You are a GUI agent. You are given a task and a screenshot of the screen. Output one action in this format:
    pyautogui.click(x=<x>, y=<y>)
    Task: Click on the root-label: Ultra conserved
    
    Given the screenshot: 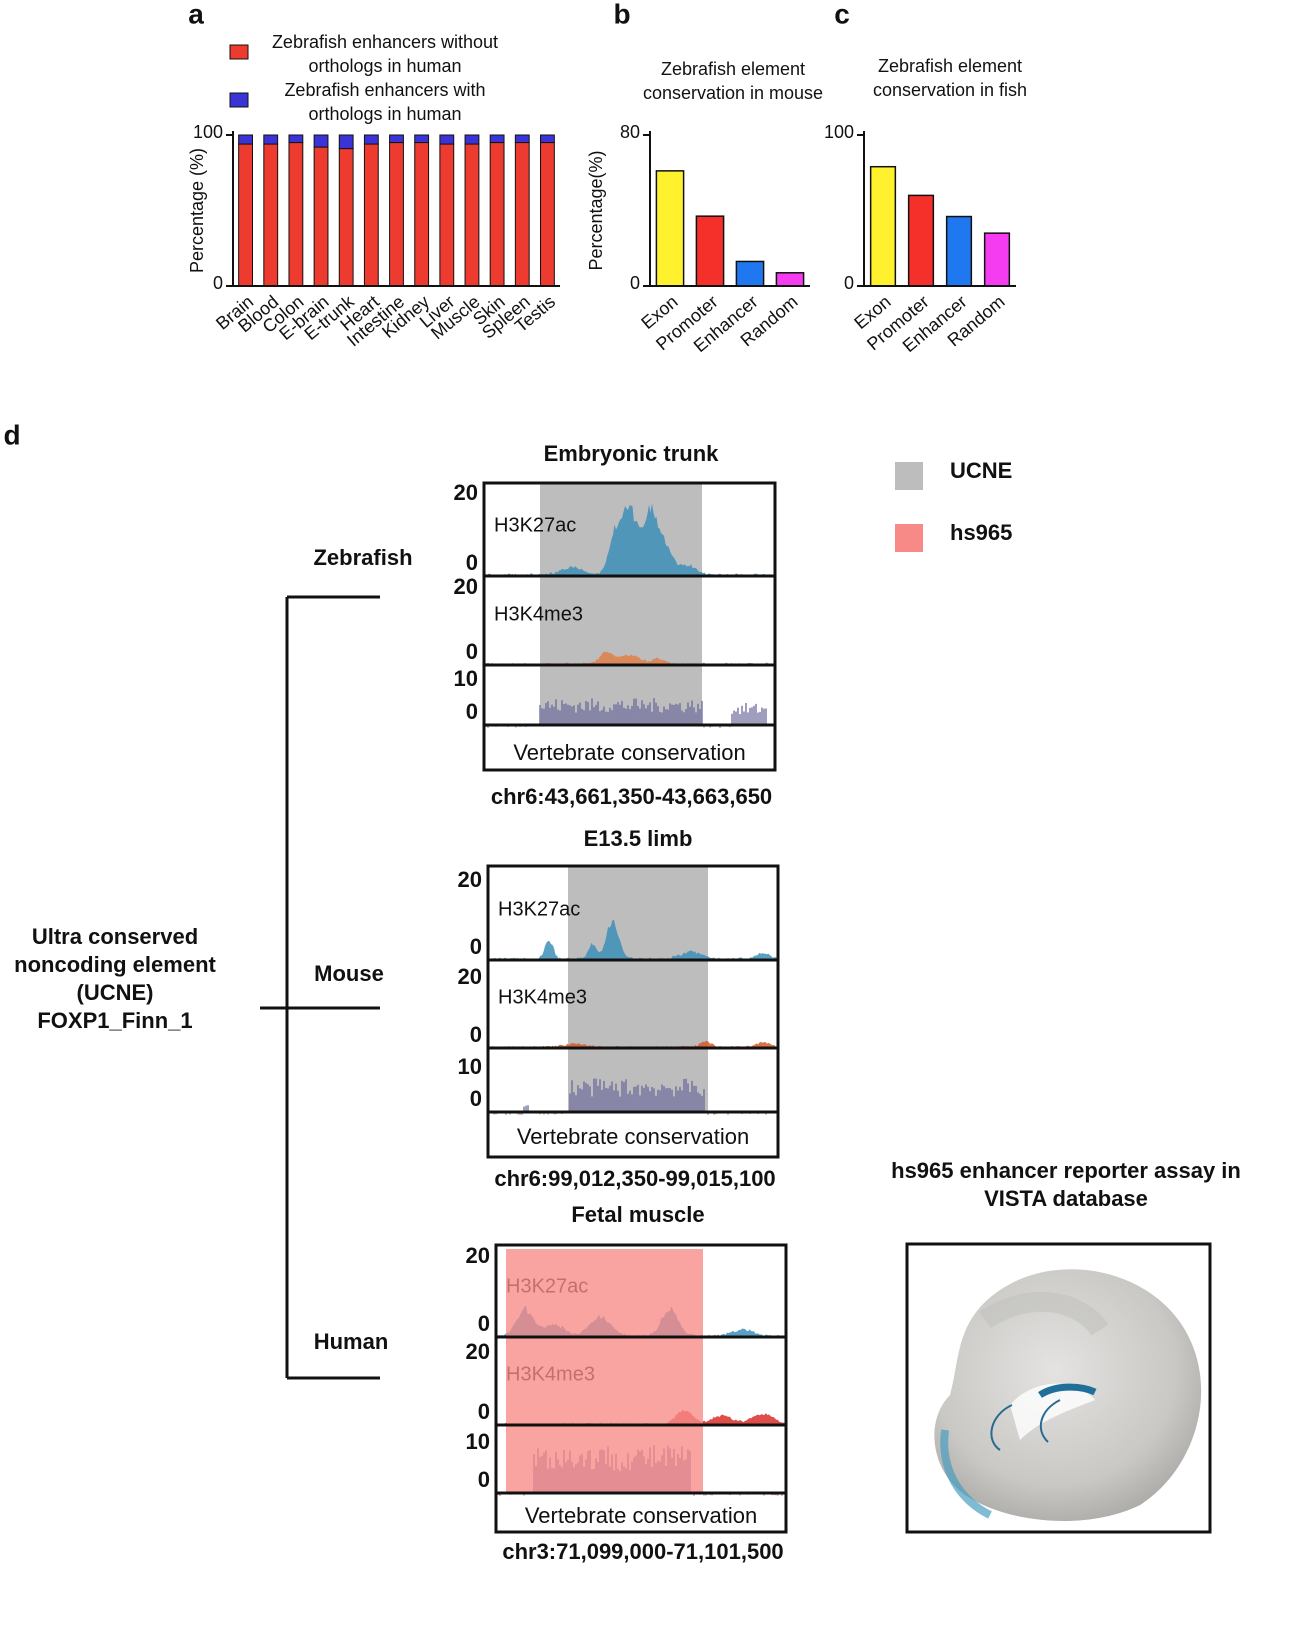 What is the action you would take?
    pyautogui.click(x=115, y=936)
    